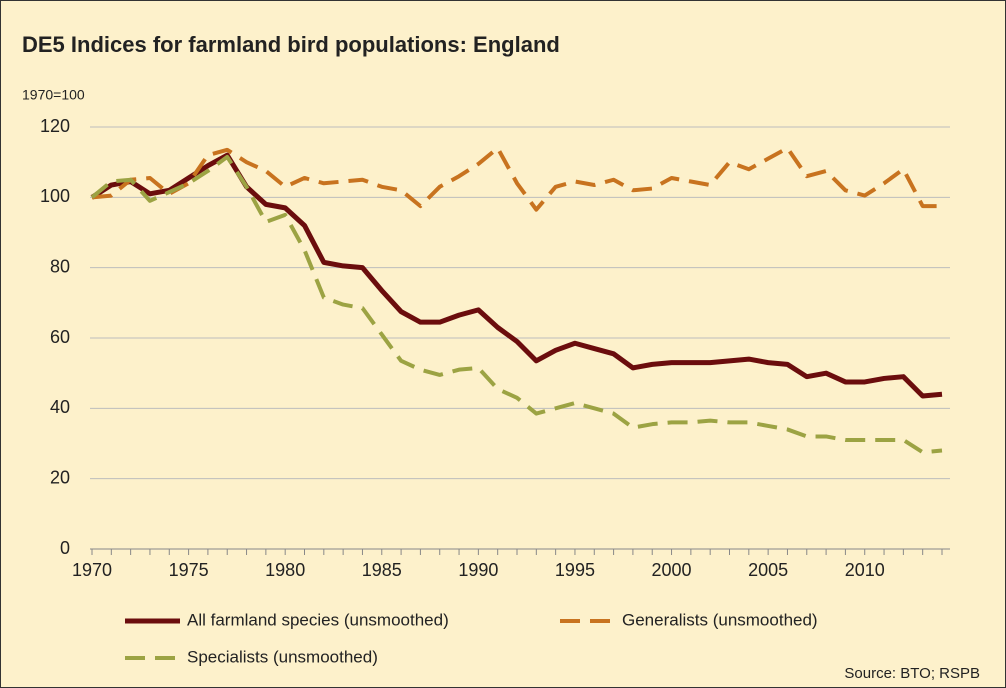 This screenshot has height=688, width=1006. Describe the element at coordinates (60, 477) in the screenshot. I see `y-tick-label: 20` at that location.